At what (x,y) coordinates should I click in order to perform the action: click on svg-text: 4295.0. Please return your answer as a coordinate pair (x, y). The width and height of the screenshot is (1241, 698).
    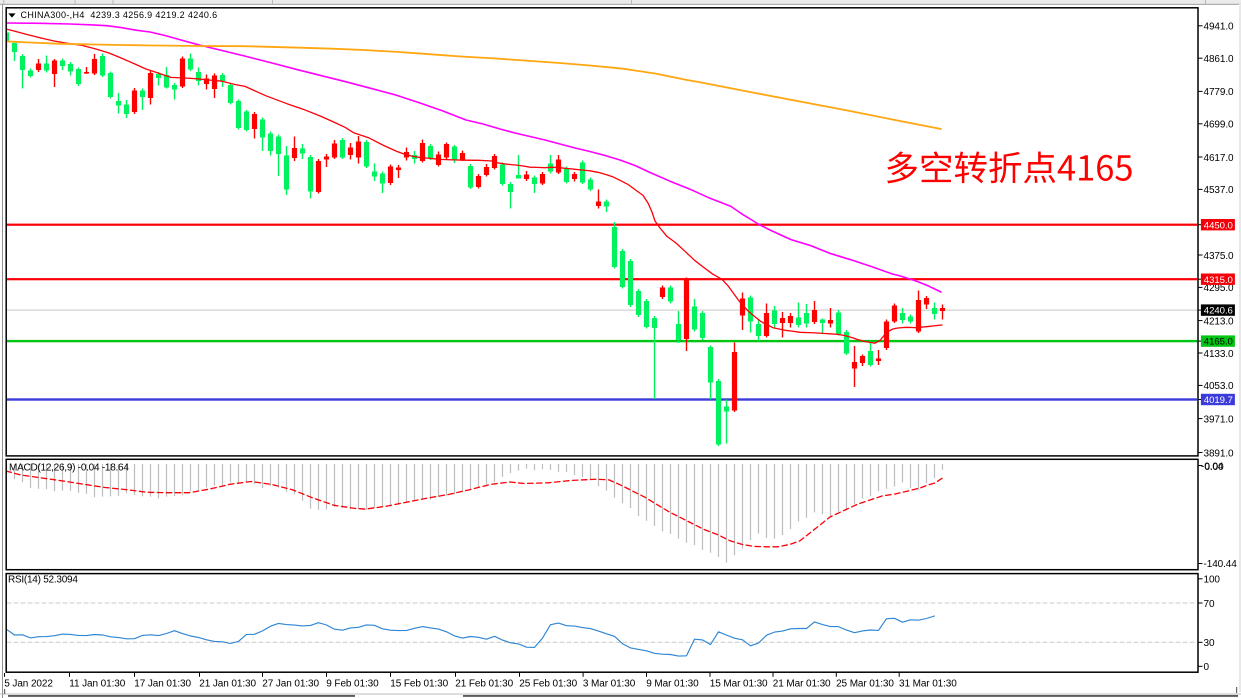
    Looking at the image, I should click on (1219, 288).